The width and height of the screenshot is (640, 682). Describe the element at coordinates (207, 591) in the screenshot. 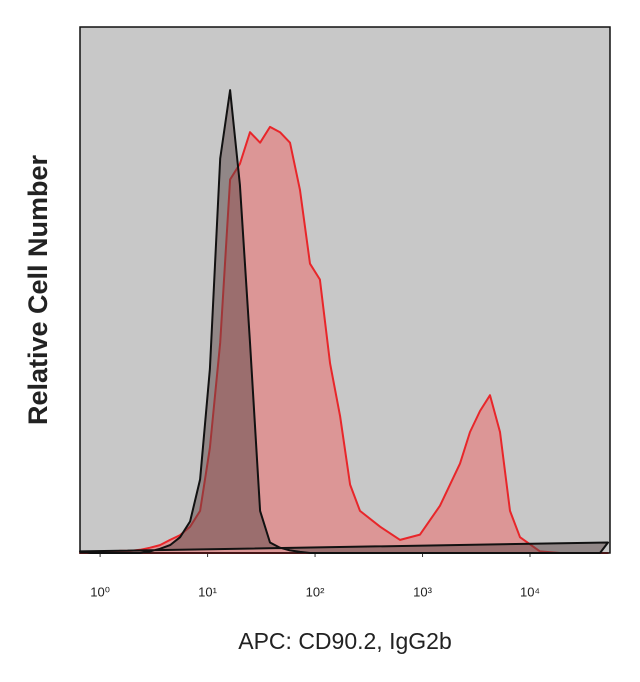

I see `x-tick-label: 10¹` at that location.